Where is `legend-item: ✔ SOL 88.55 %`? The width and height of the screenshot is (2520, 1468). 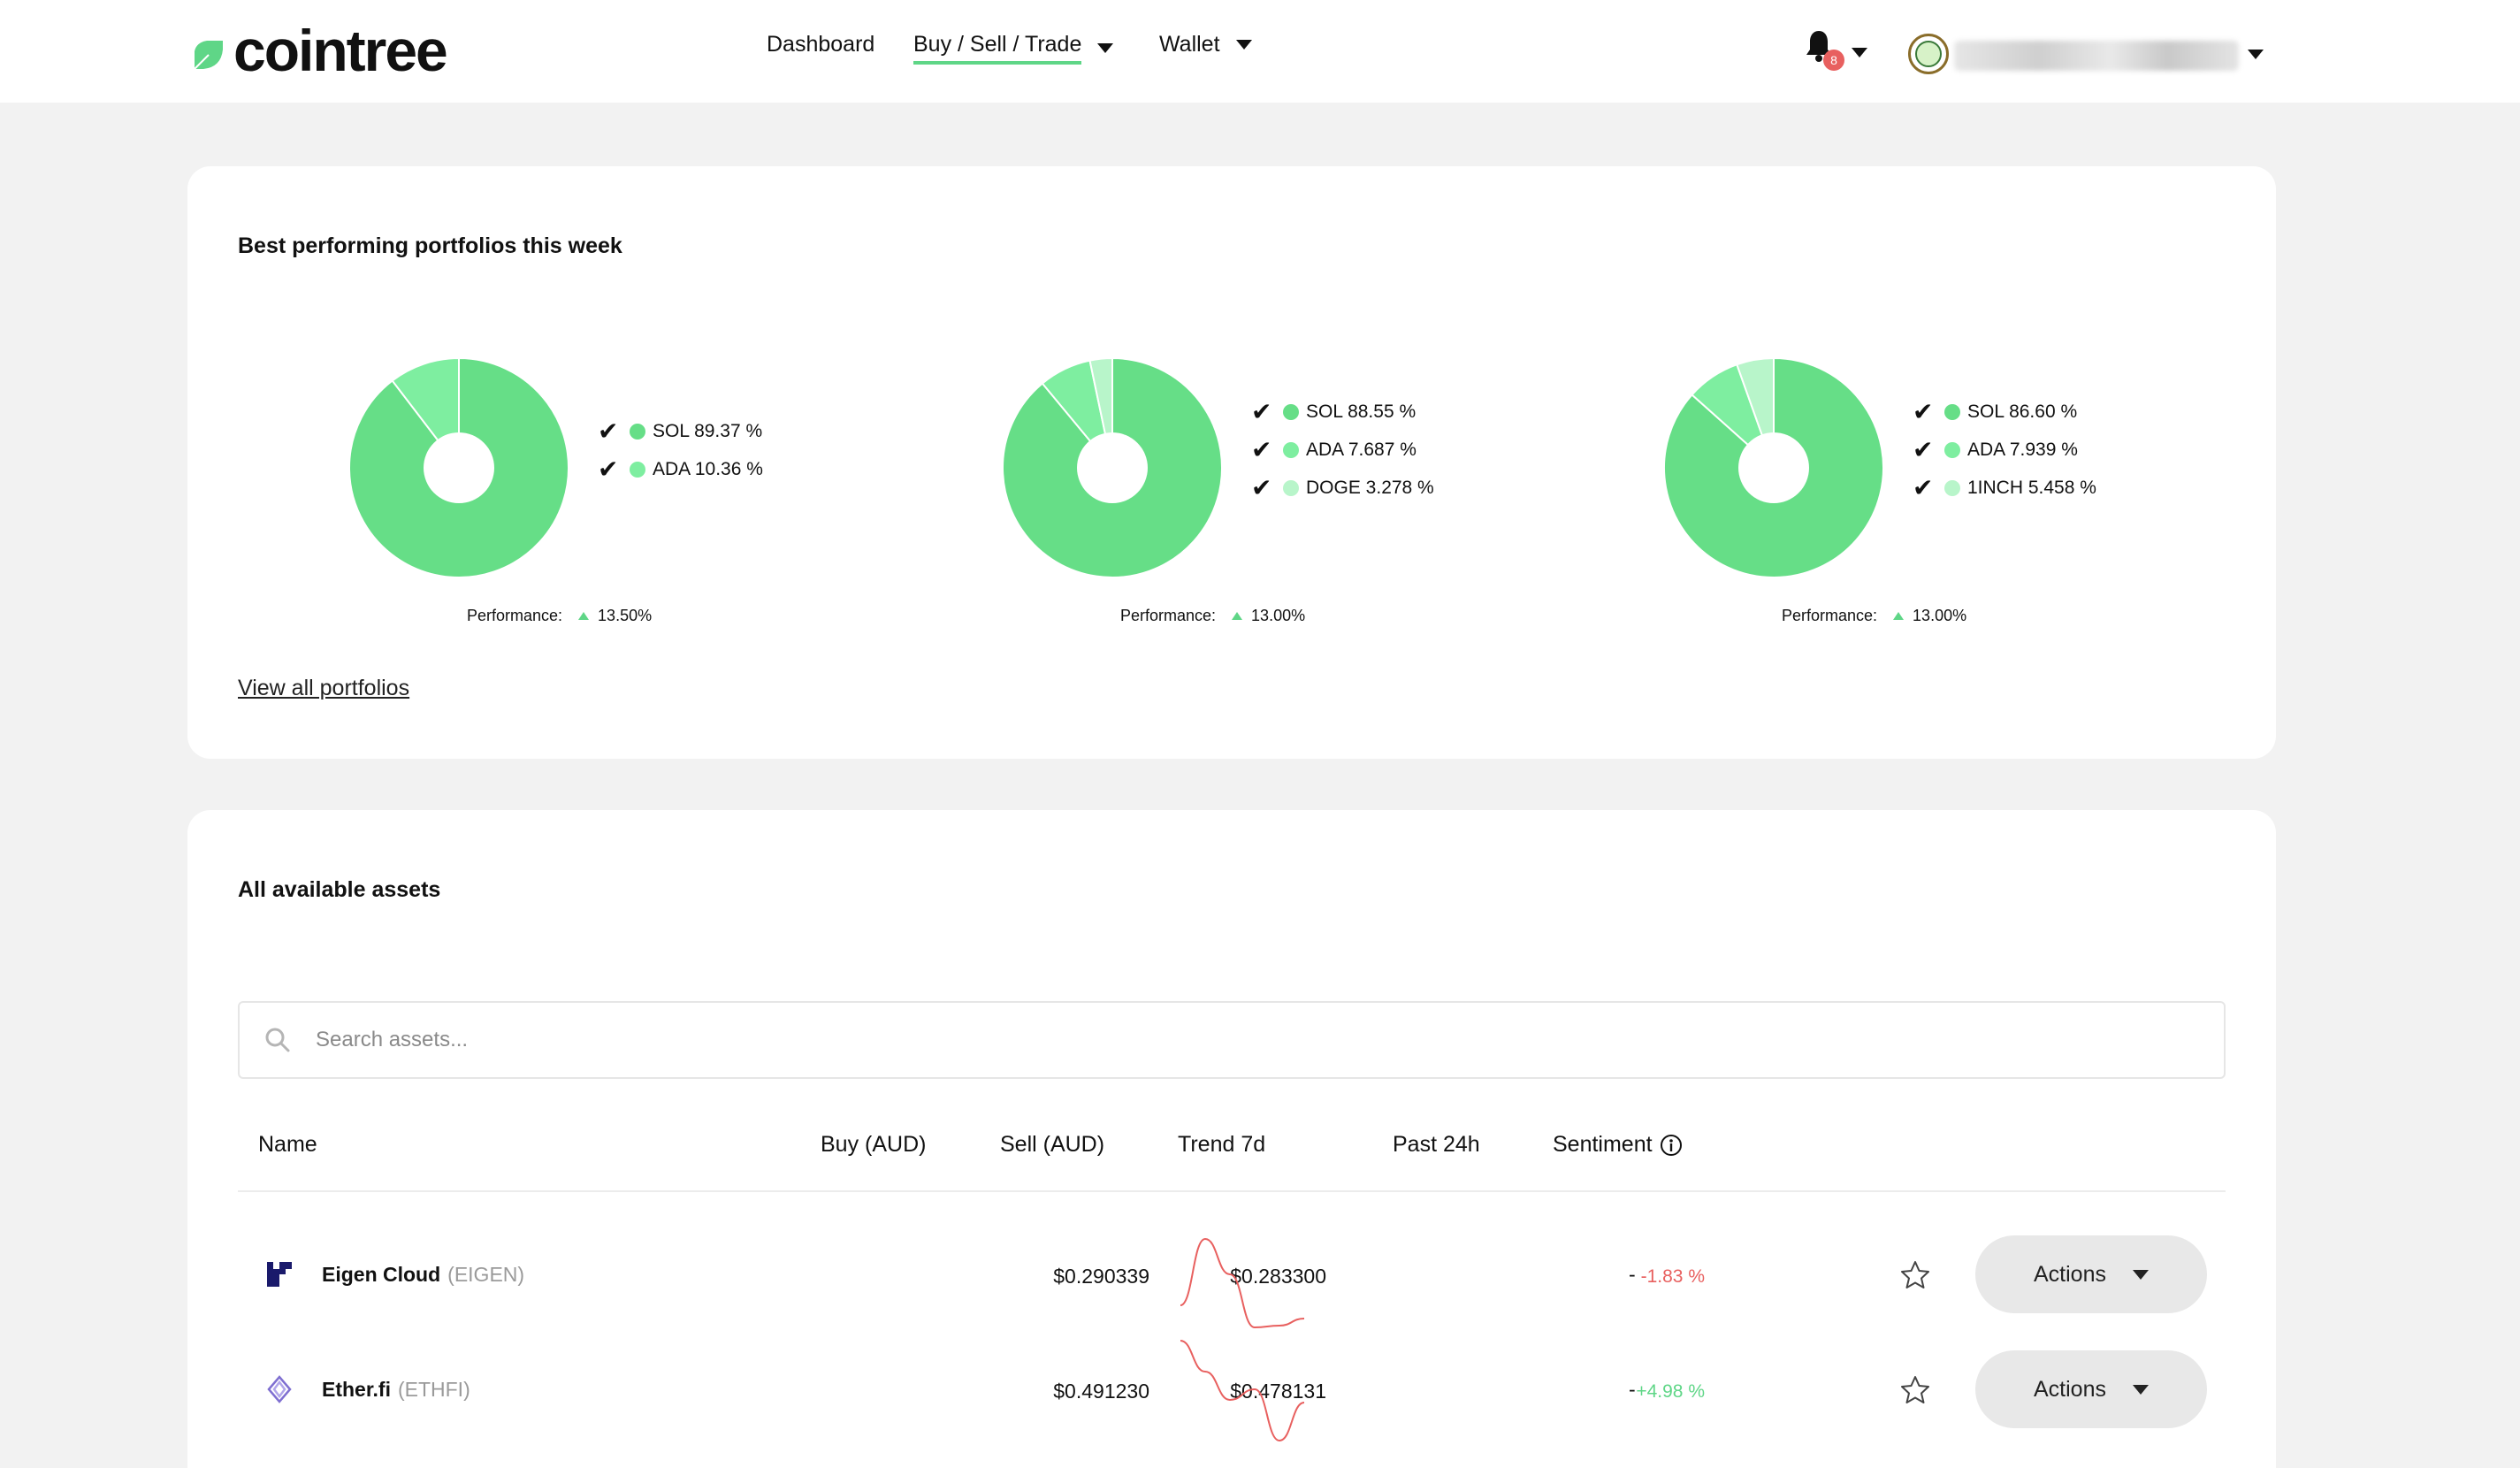 legend-item: ✔ SOL 88.55 % is located at coordinates (1342, 412).